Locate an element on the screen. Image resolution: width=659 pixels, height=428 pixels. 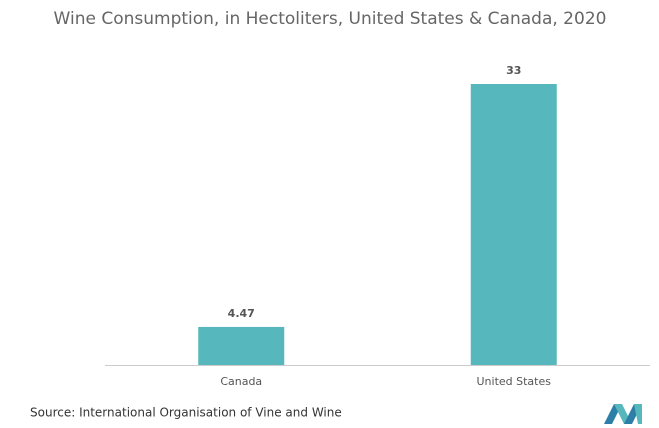
value-label: 33 is located at coordinates (513, 70).